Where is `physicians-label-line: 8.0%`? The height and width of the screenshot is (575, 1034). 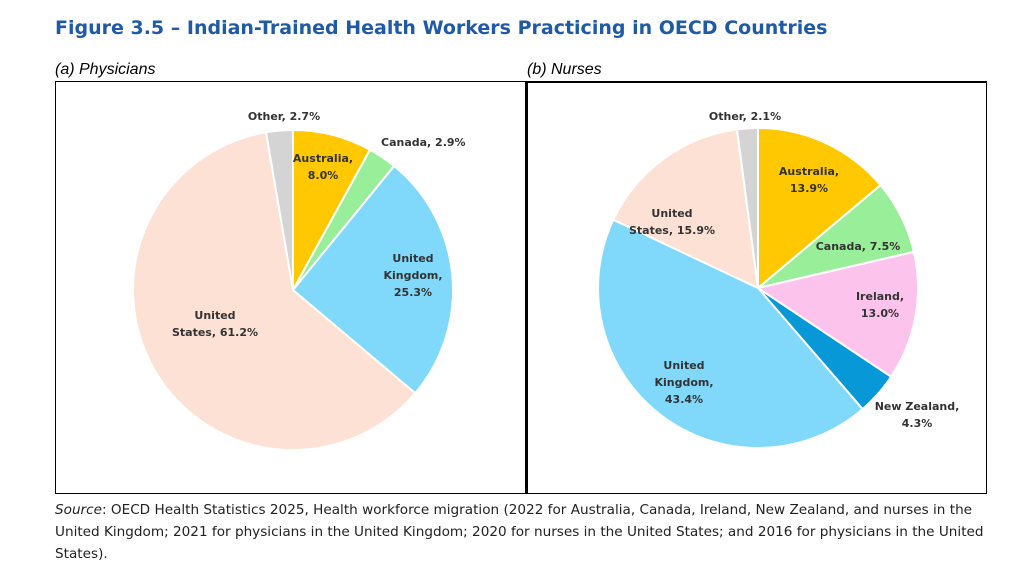 physicians-label-line: 8.0% is located at coordinates (323, 175).